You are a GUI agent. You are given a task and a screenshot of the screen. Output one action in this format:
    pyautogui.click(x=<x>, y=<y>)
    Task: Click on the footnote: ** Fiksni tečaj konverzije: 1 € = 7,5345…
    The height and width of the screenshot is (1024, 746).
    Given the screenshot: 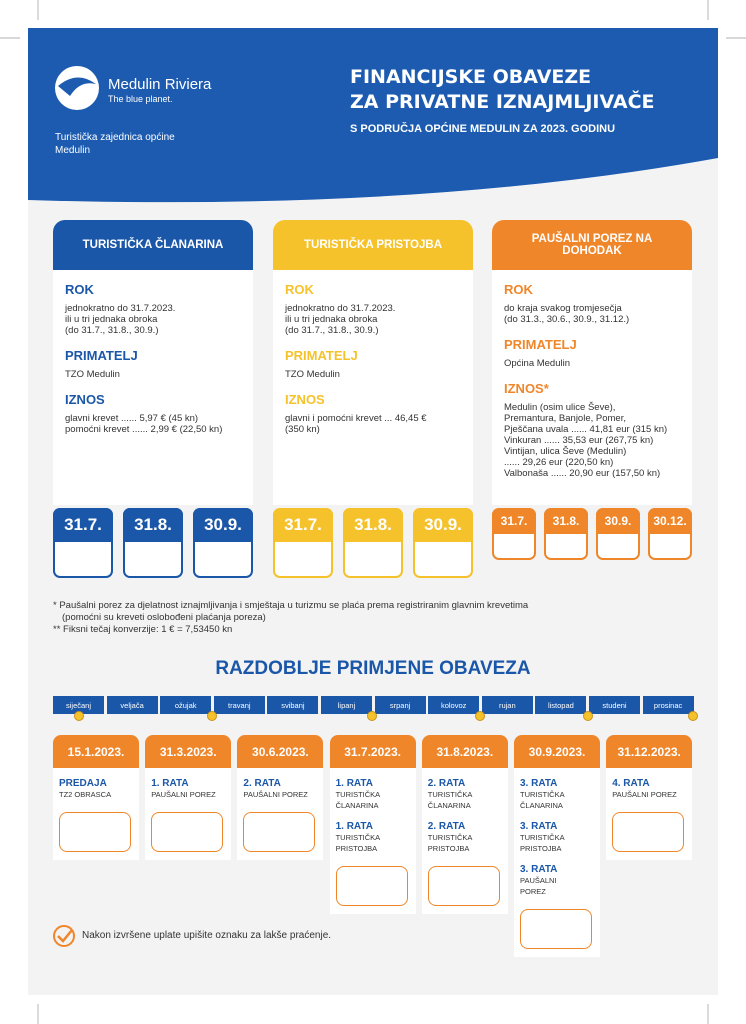 What is the action you would take?
    pyautogui.click(x=143, y=629)
    